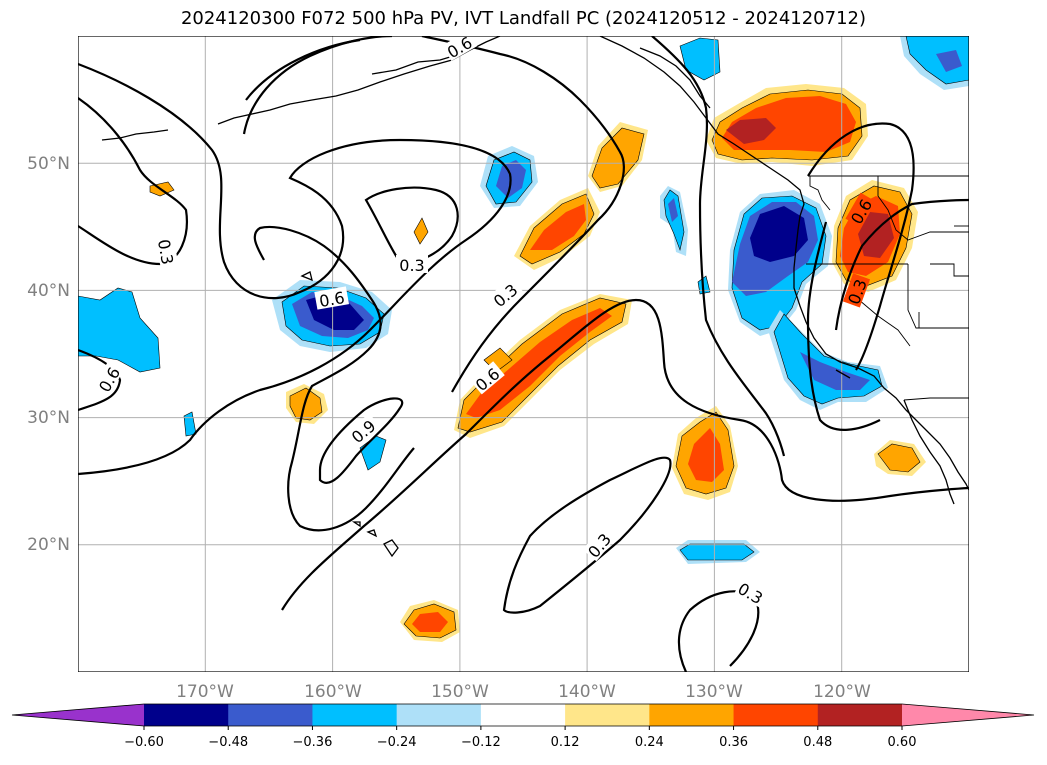 The height and width of the screenshot is (765, 1047). I want to click on colorbar-tick-label: 0.12, so click(565, 742).